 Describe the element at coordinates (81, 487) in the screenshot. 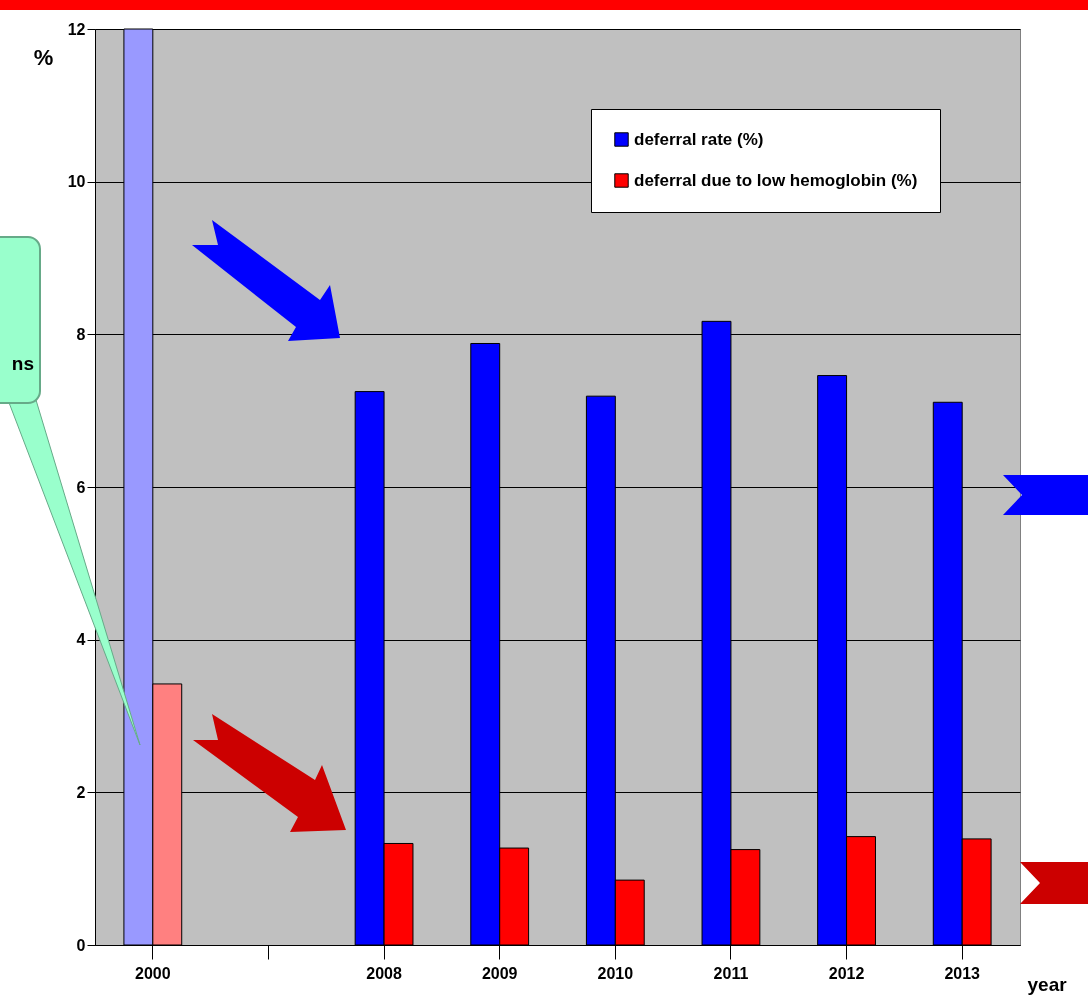

I see `y-tick-label: 6` at that location.